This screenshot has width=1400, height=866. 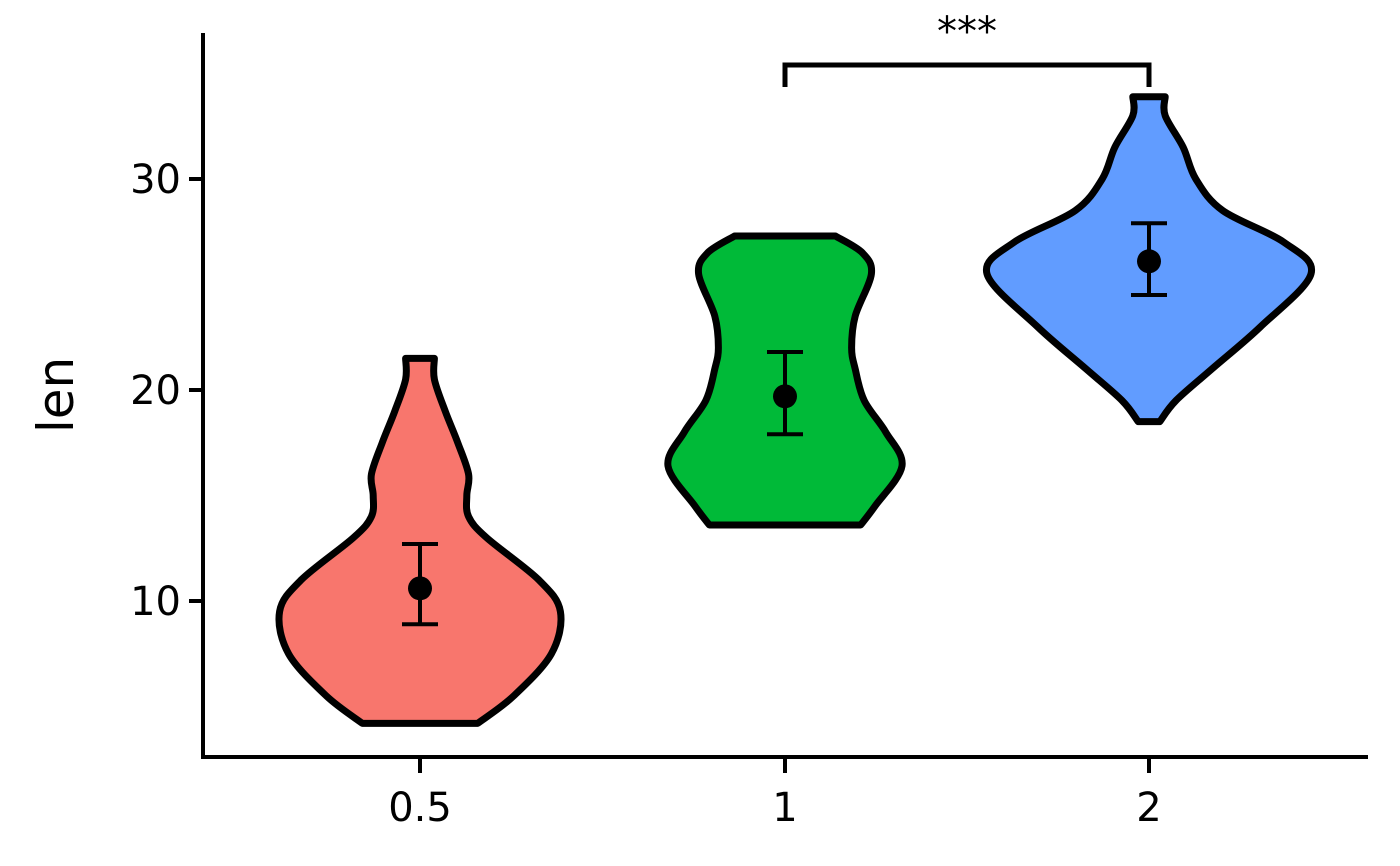 I want to click on y-tick-label: 20, so click(x=155, y=391).